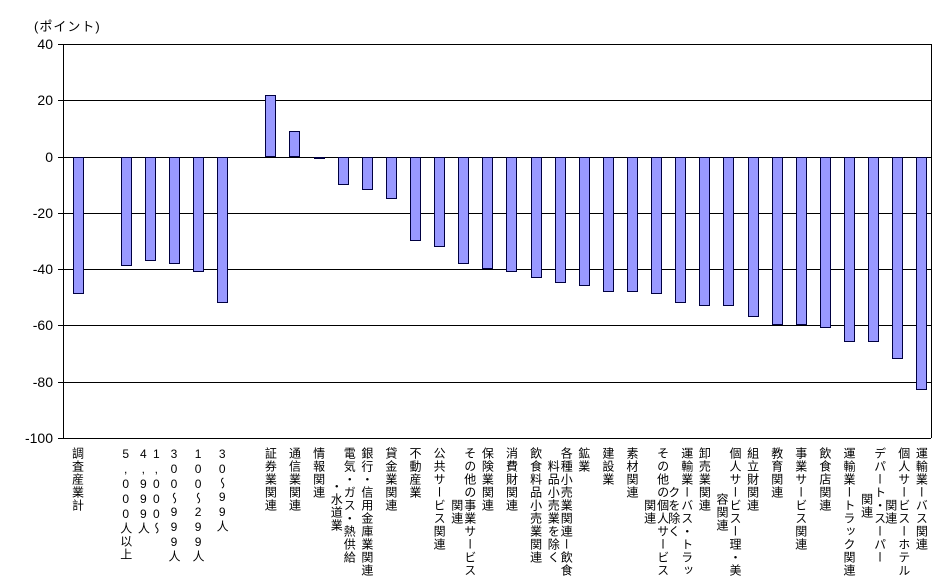 The image size is (944, 587). What do you see at coordinates (879, 505) in the screenshot?
I see `x-category-label-line: デパート・スーパー` at bounding box center [879, 505].